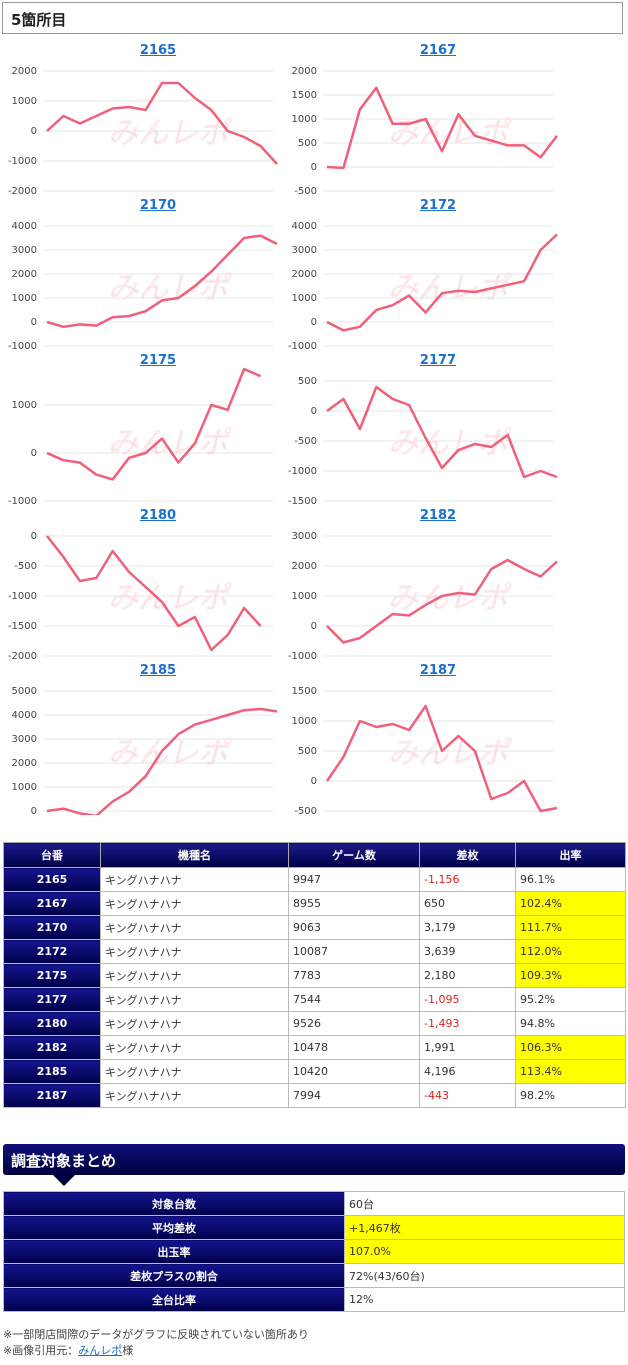 This screenshot has height=1365, width=628. What do you see at coordinates (354, 1071) in the screenshot?
I see `game-count: 10420` at bounding box center [354, 1071].